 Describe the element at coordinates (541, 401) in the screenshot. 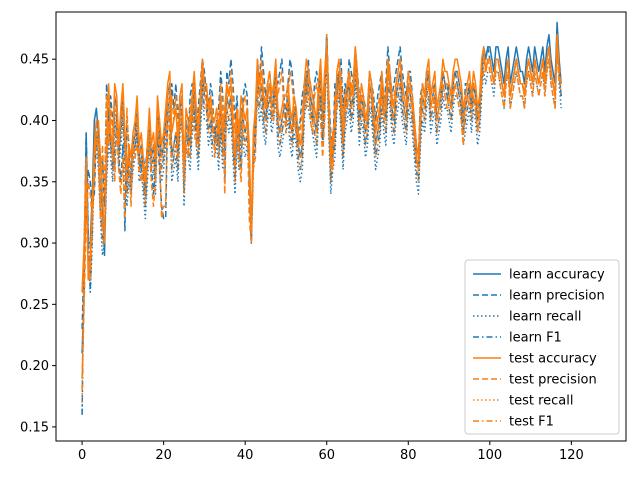

I see `legend-label: test recall` at that location.